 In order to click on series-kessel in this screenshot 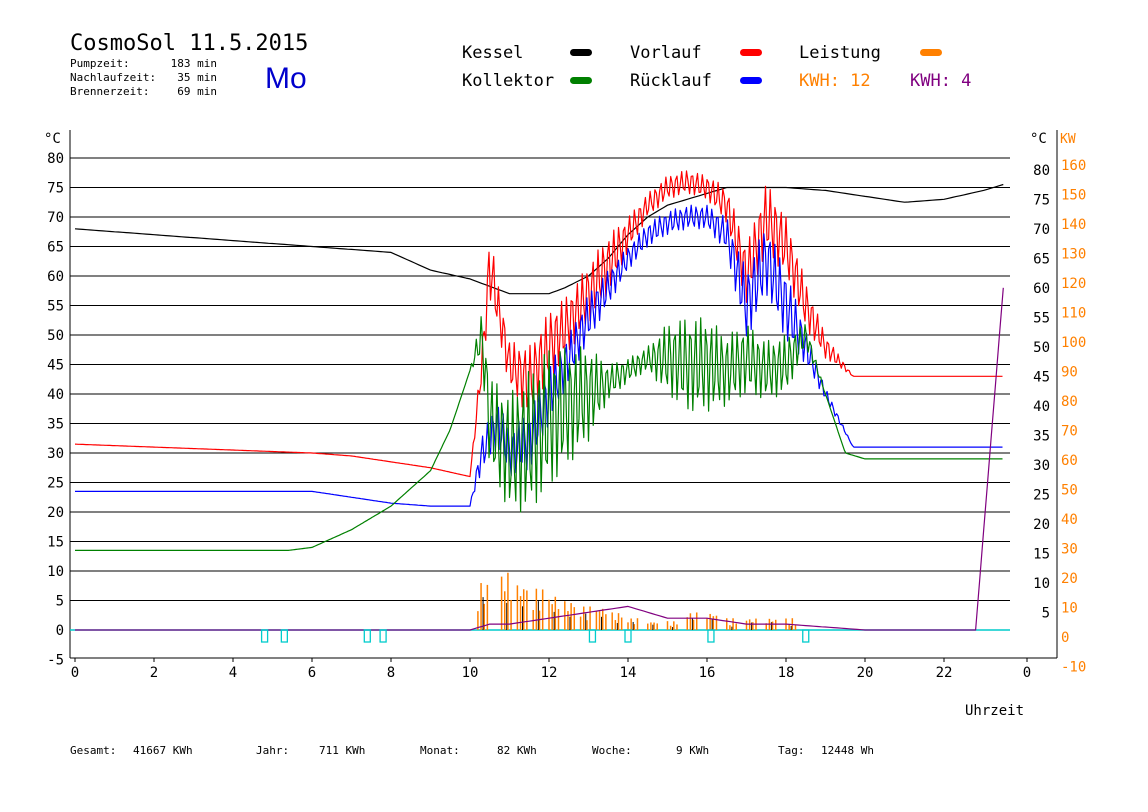, I will do `click(539, 239)`.